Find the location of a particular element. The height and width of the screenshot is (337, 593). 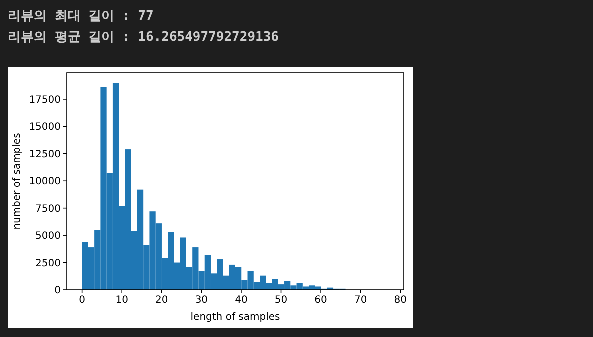

x-tick-label: 60 is located at coordinates (321, 300).